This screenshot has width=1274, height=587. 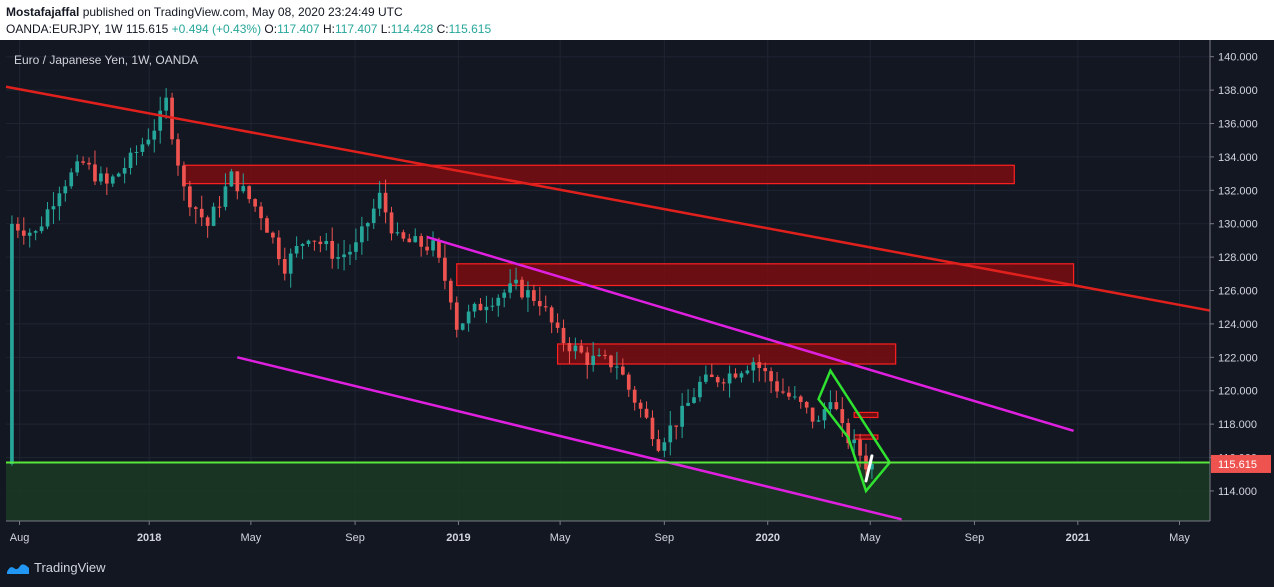 What do you see at coordinates (569, 438) in the screenshot?
I see `channel-lower-line` at bounding box center [569, 438].